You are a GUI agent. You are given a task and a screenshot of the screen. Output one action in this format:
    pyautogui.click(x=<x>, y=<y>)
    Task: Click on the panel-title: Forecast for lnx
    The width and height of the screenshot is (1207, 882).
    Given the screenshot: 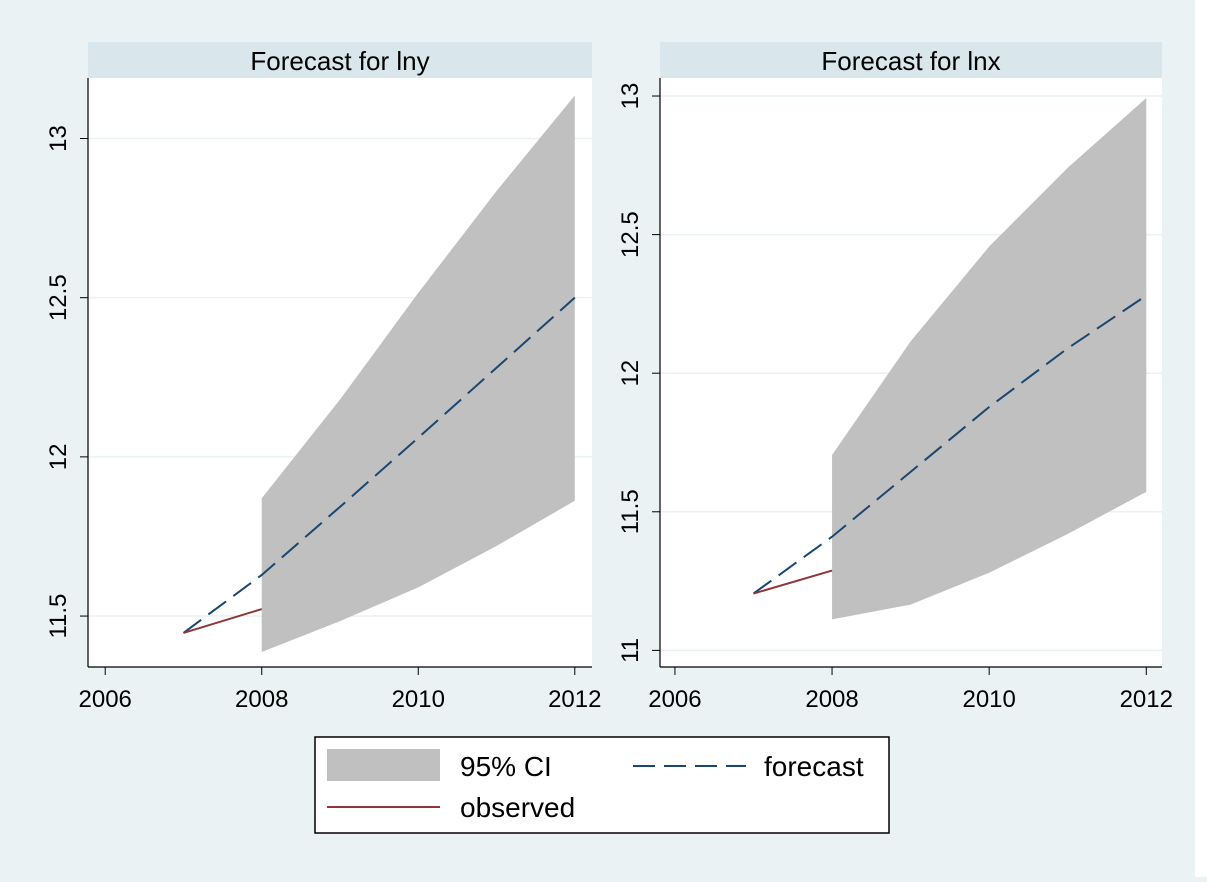 What is the action you would take?
    pyautogui.click(x=910, y=61)
    